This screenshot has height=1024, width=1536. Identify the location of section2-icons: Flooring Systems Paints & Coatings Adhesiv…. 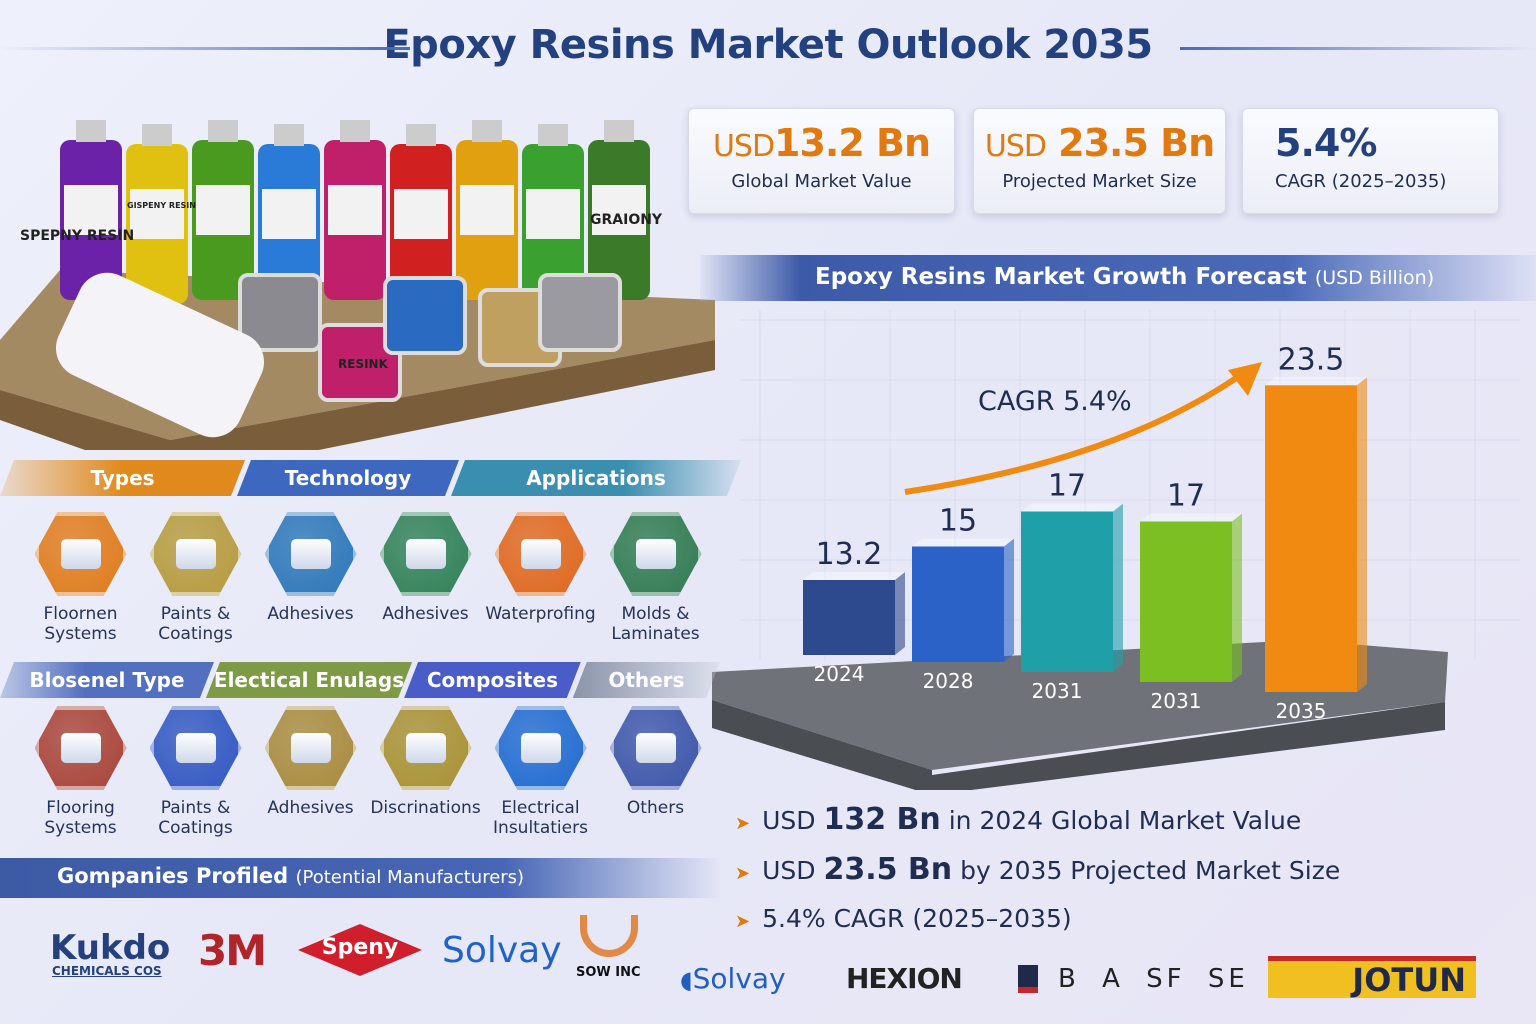
(368, 772).